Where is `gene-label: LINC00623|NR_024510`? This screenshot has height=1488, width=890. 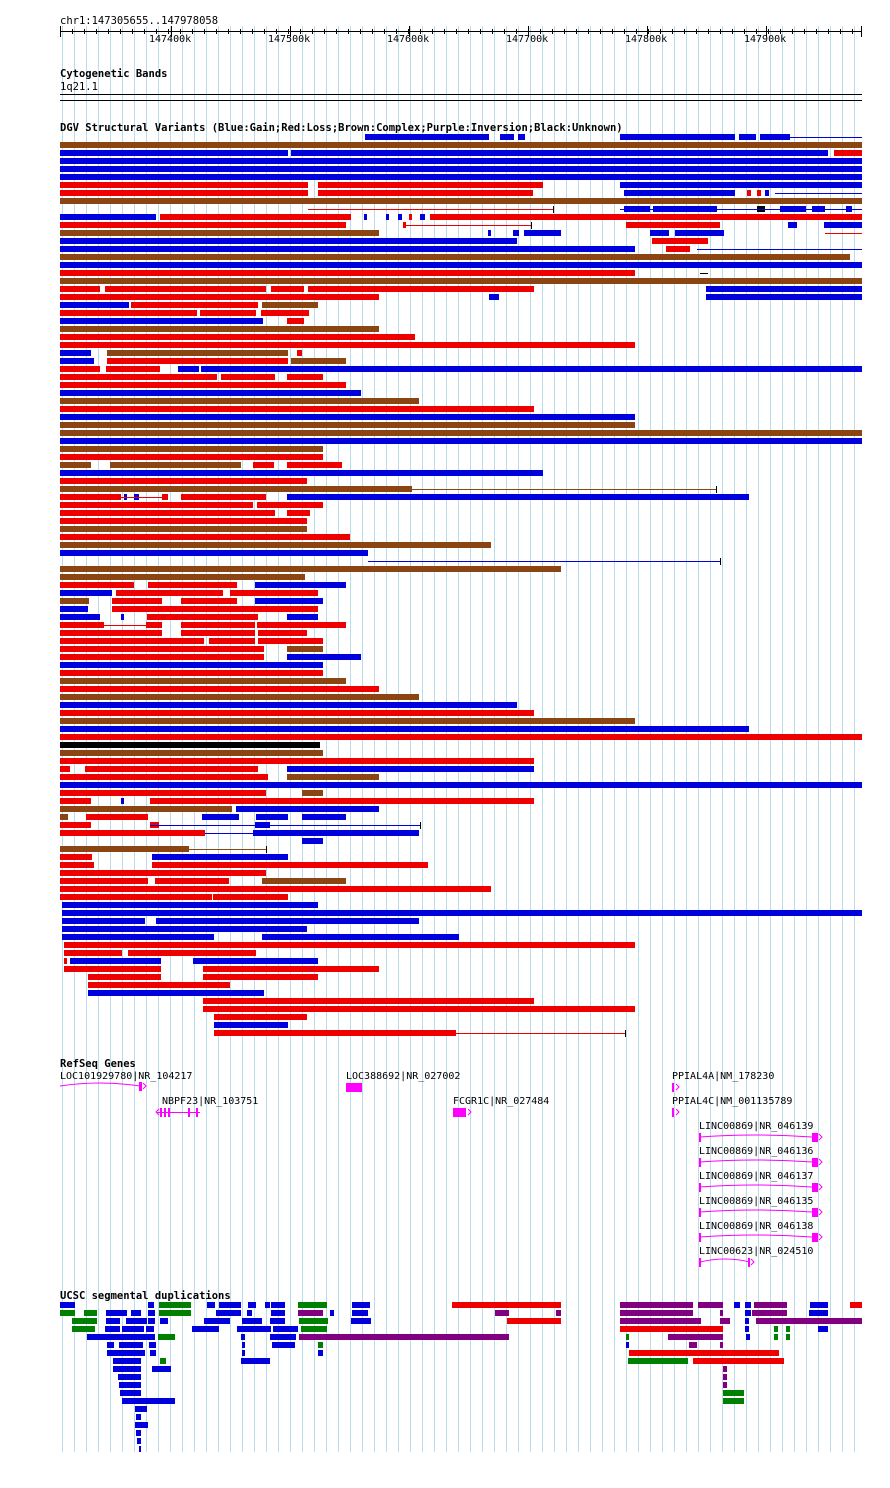 gene-label: LINC00623|NR_024510 is located at coordinates (756, 1251).